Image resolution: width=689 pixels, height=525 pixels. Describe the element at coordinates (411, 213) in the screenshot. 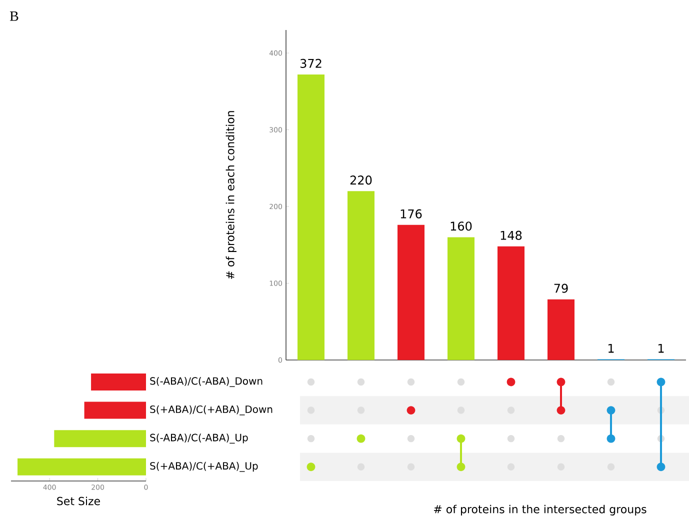

I see `data-label: 176` at that location.